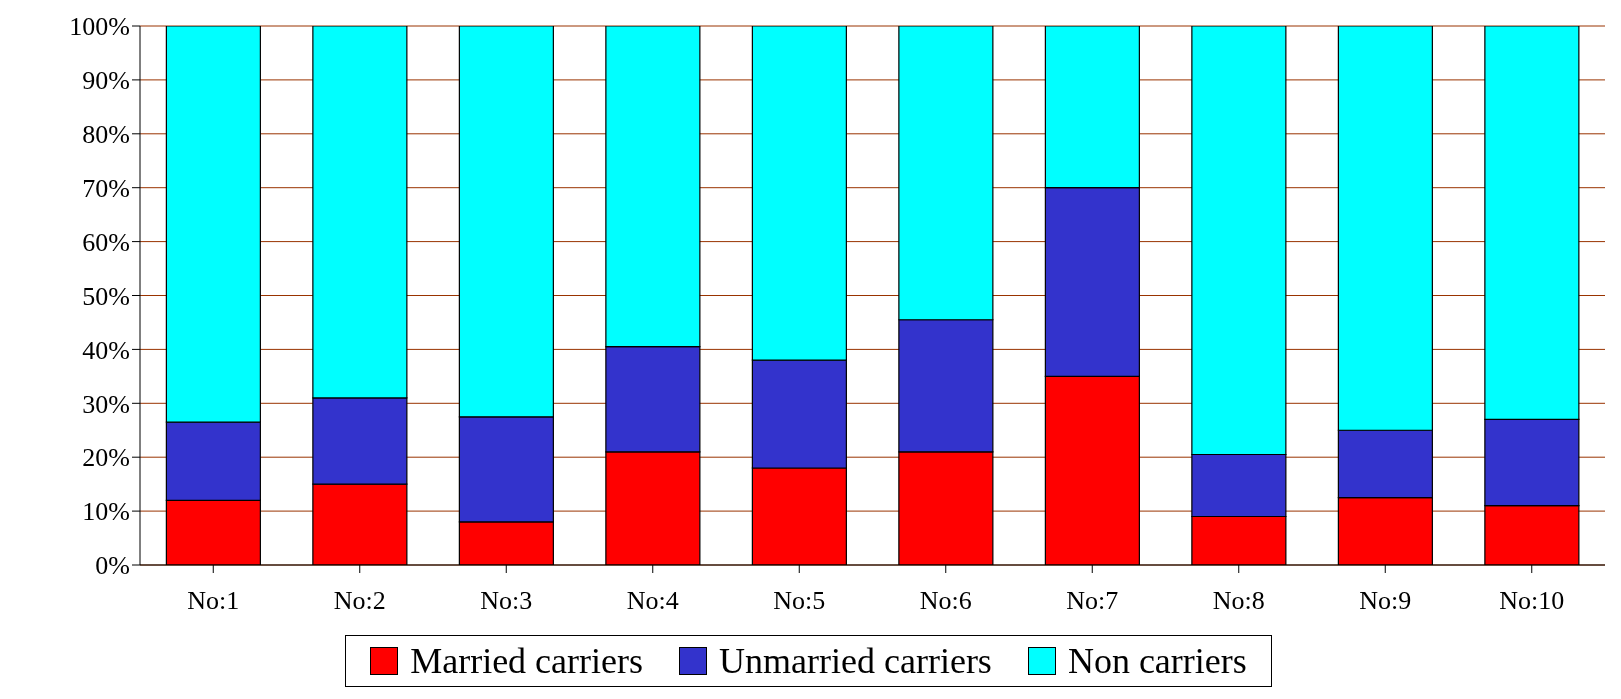  What do you see at coordinates (106, 188) in the screenshot?
I see `y-tick-label: 70%` at bounding box center [106, 188].